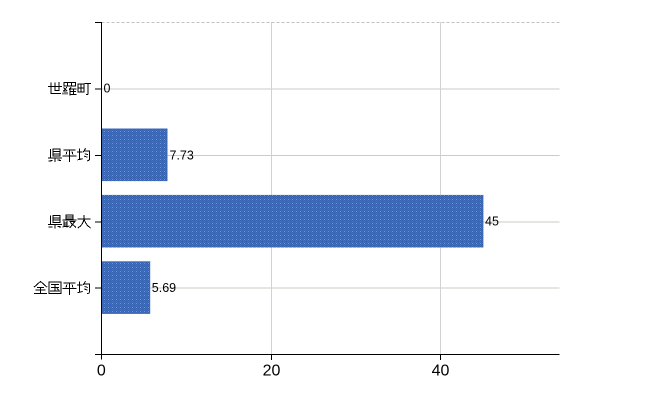 This screenshot has width=650, height=400. Describe the element at coordinates (182, 155) in the screenshot. I see `svg-text: 7.73` at that location.